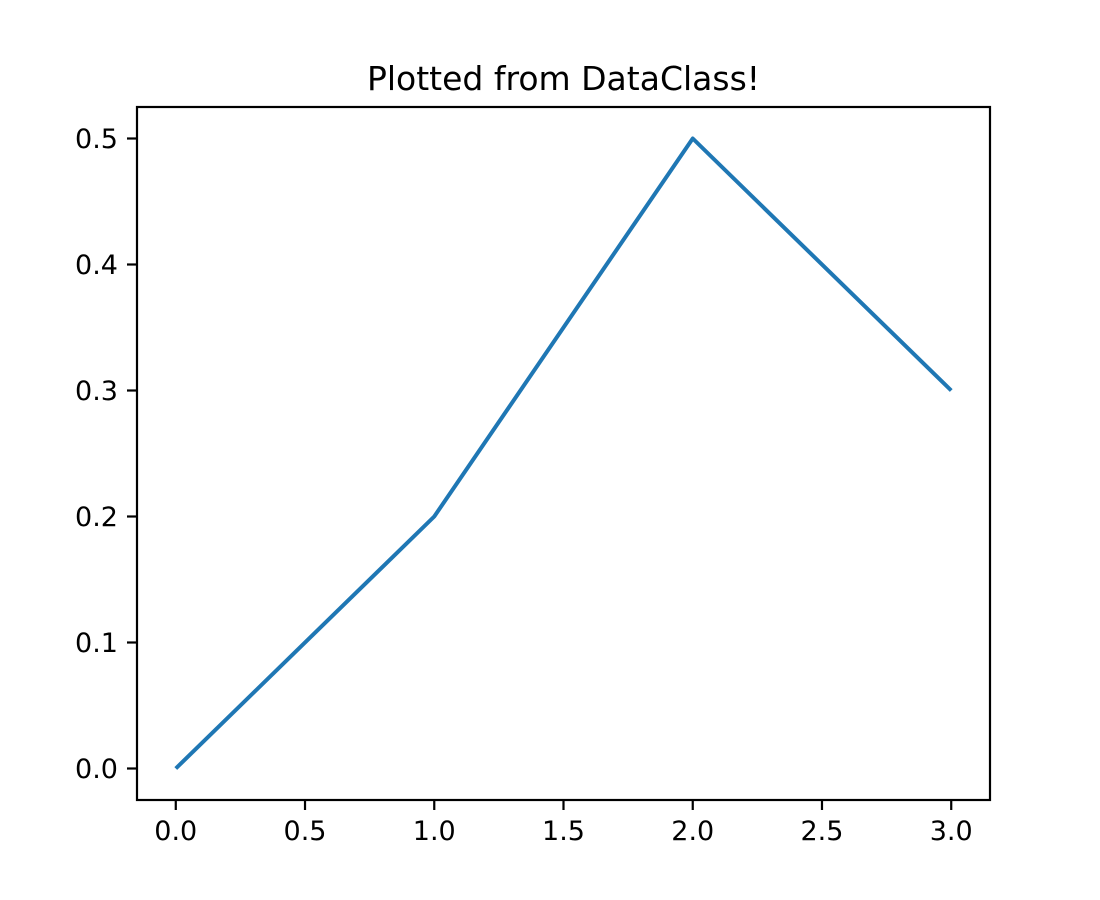 This screenshot has height=900, width=1100. Describe the element at coordinates (96, 769) in the screenshot. I see `y-tick-label: 0.0` at that location.